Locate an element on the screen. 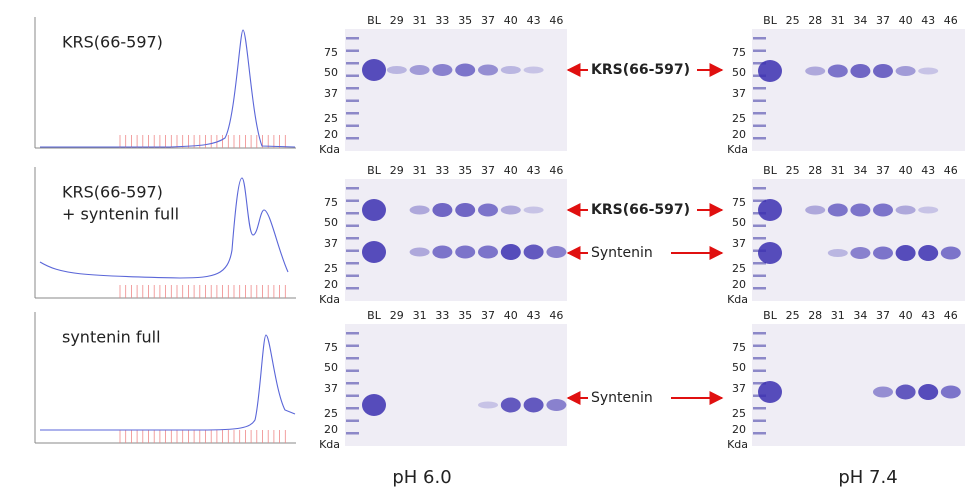 This screenshot has height=500, width=973. marker-label: 37 is located at coordinates (739, 388).